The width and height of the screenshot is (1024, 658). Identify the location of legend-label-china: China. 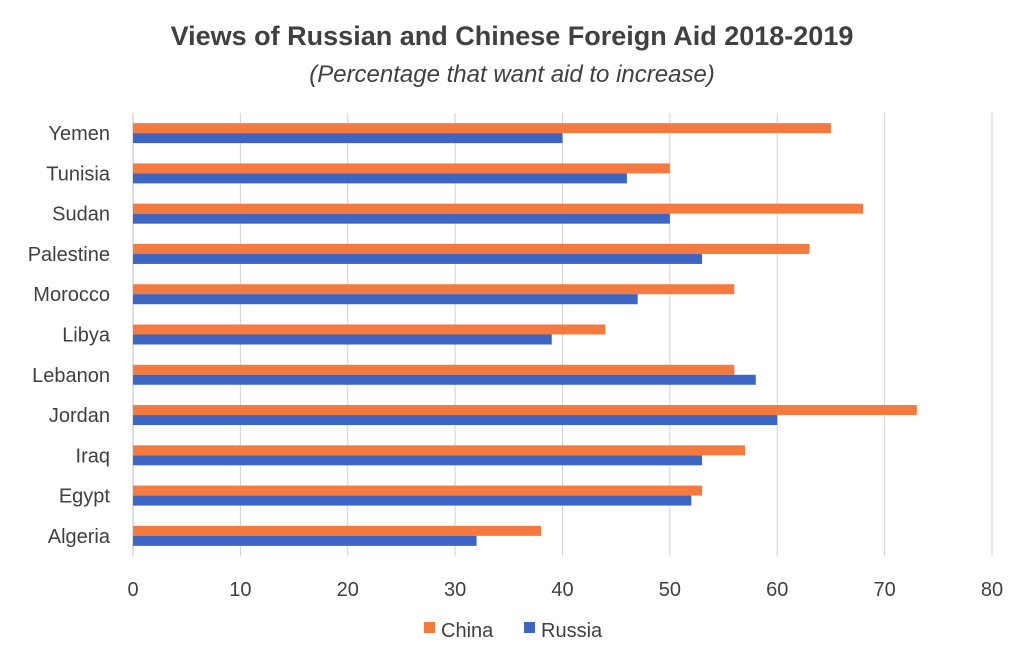
(467, 631).